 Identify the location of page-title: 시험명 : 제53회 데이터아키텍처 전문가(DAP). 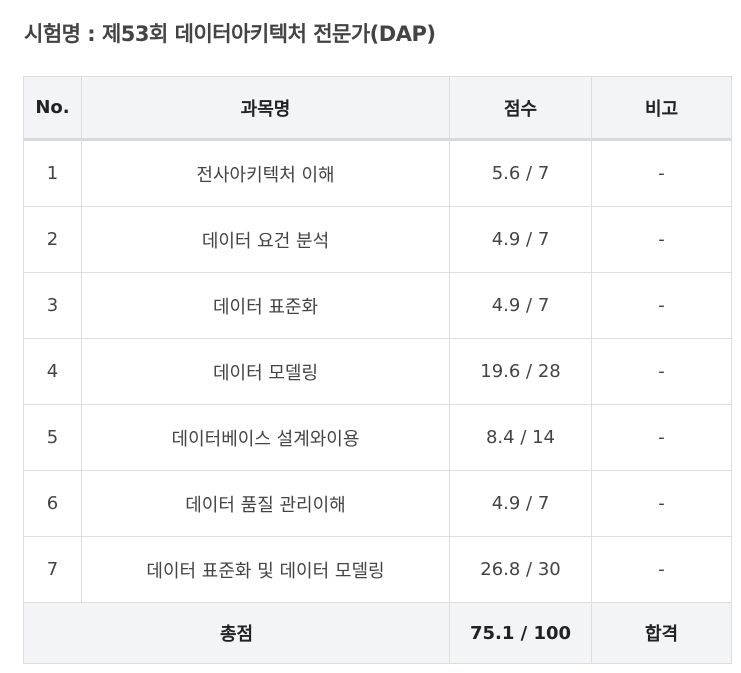
(230, 34).